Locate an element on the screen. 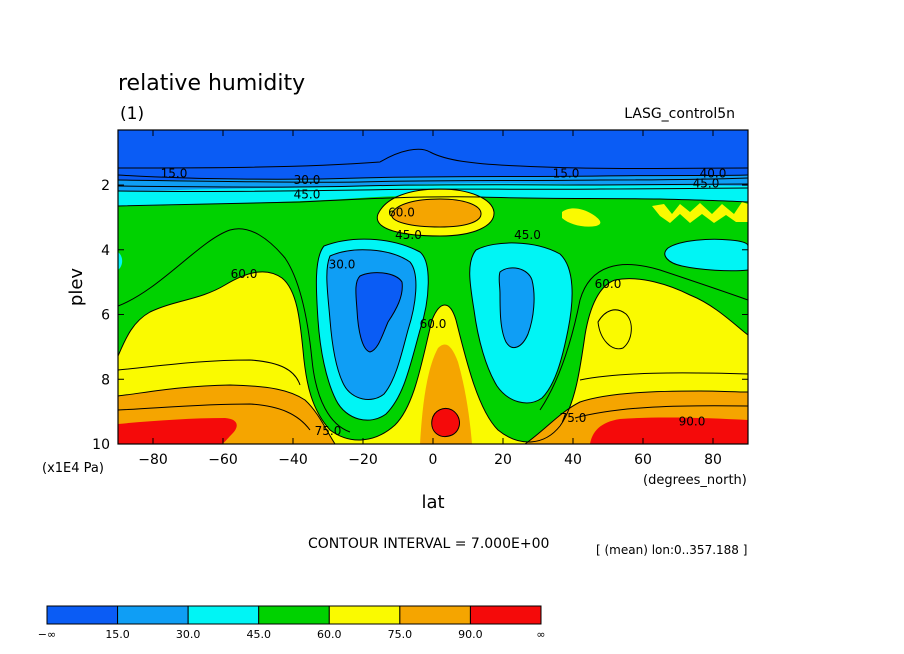  contour-left-core-outer is located at coordinates (372, 329).